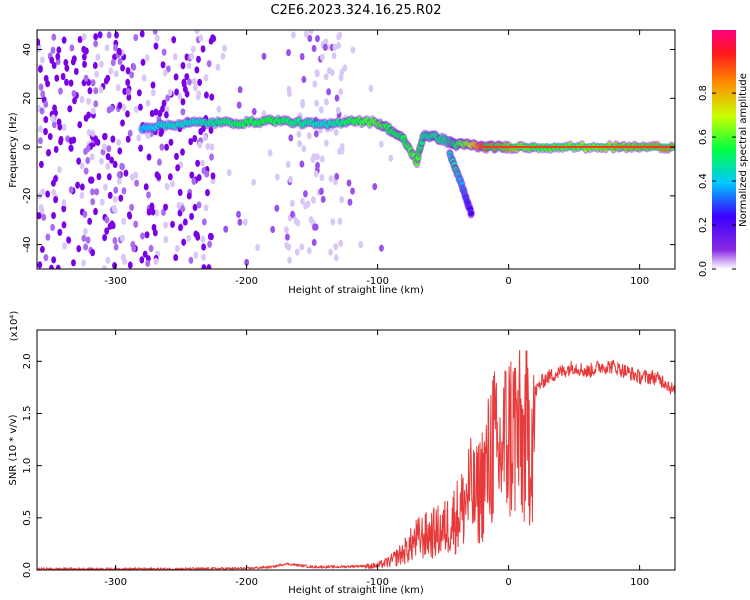 Image resolution: width=750 pixels, height=600 pixels. I want to click on colorbar-gradient, so click(724, 149).